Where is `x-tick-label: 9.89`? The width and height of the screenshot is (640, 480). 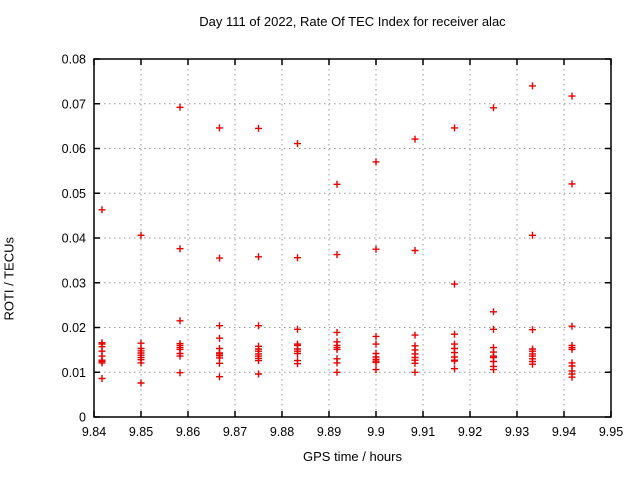 x-tick-label: 9.89 is located at coordinates (329, 432).